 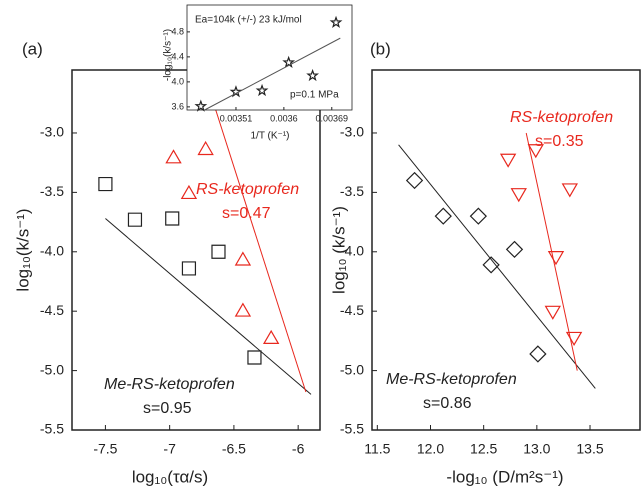 What do you see at coordinates (536, 449) in the screenshot?
I see `x-tick-label: 13.0` at bounding box center [536, 449].